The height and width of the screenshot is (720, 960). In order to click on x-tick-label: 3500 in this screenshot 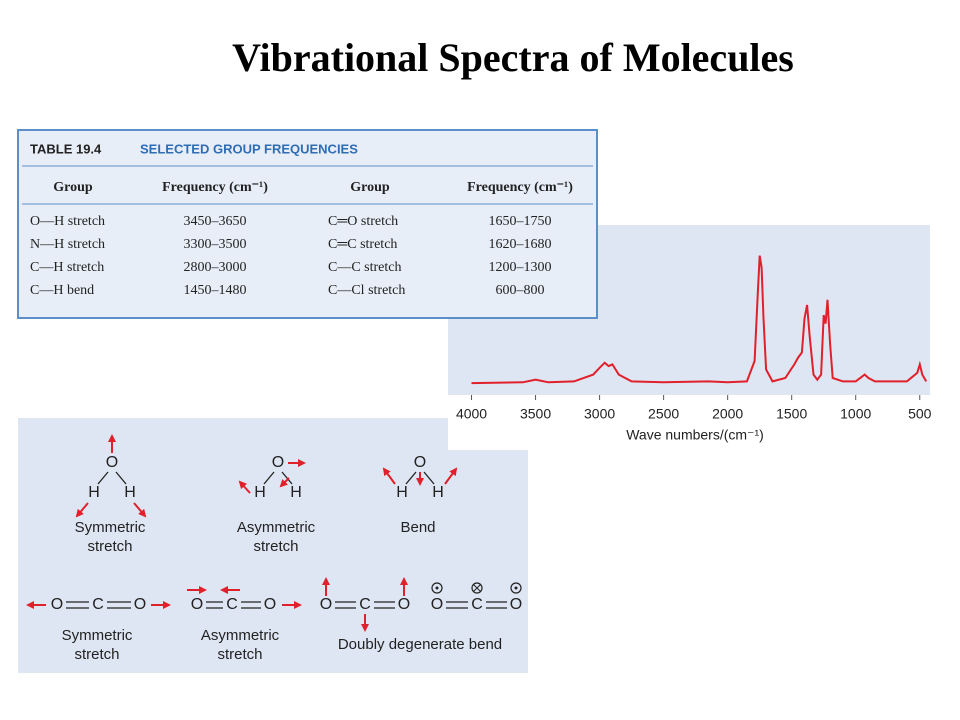, I will do `click(535, 414)`.